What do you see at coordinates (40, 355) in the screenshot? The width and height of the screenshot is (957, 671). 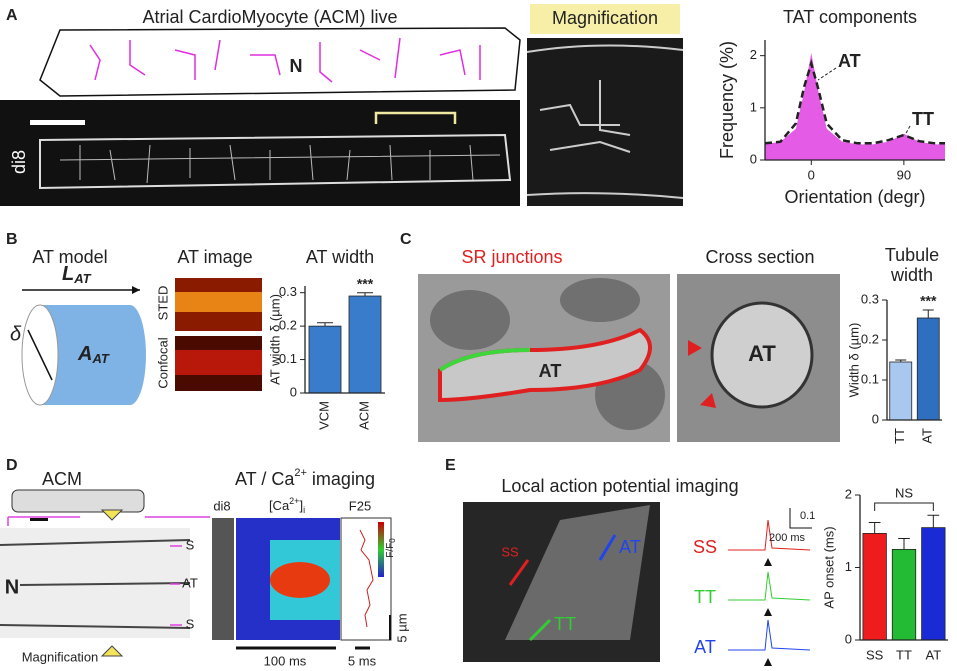 I see `diameter-arrow` at bounding box center [40, 355].